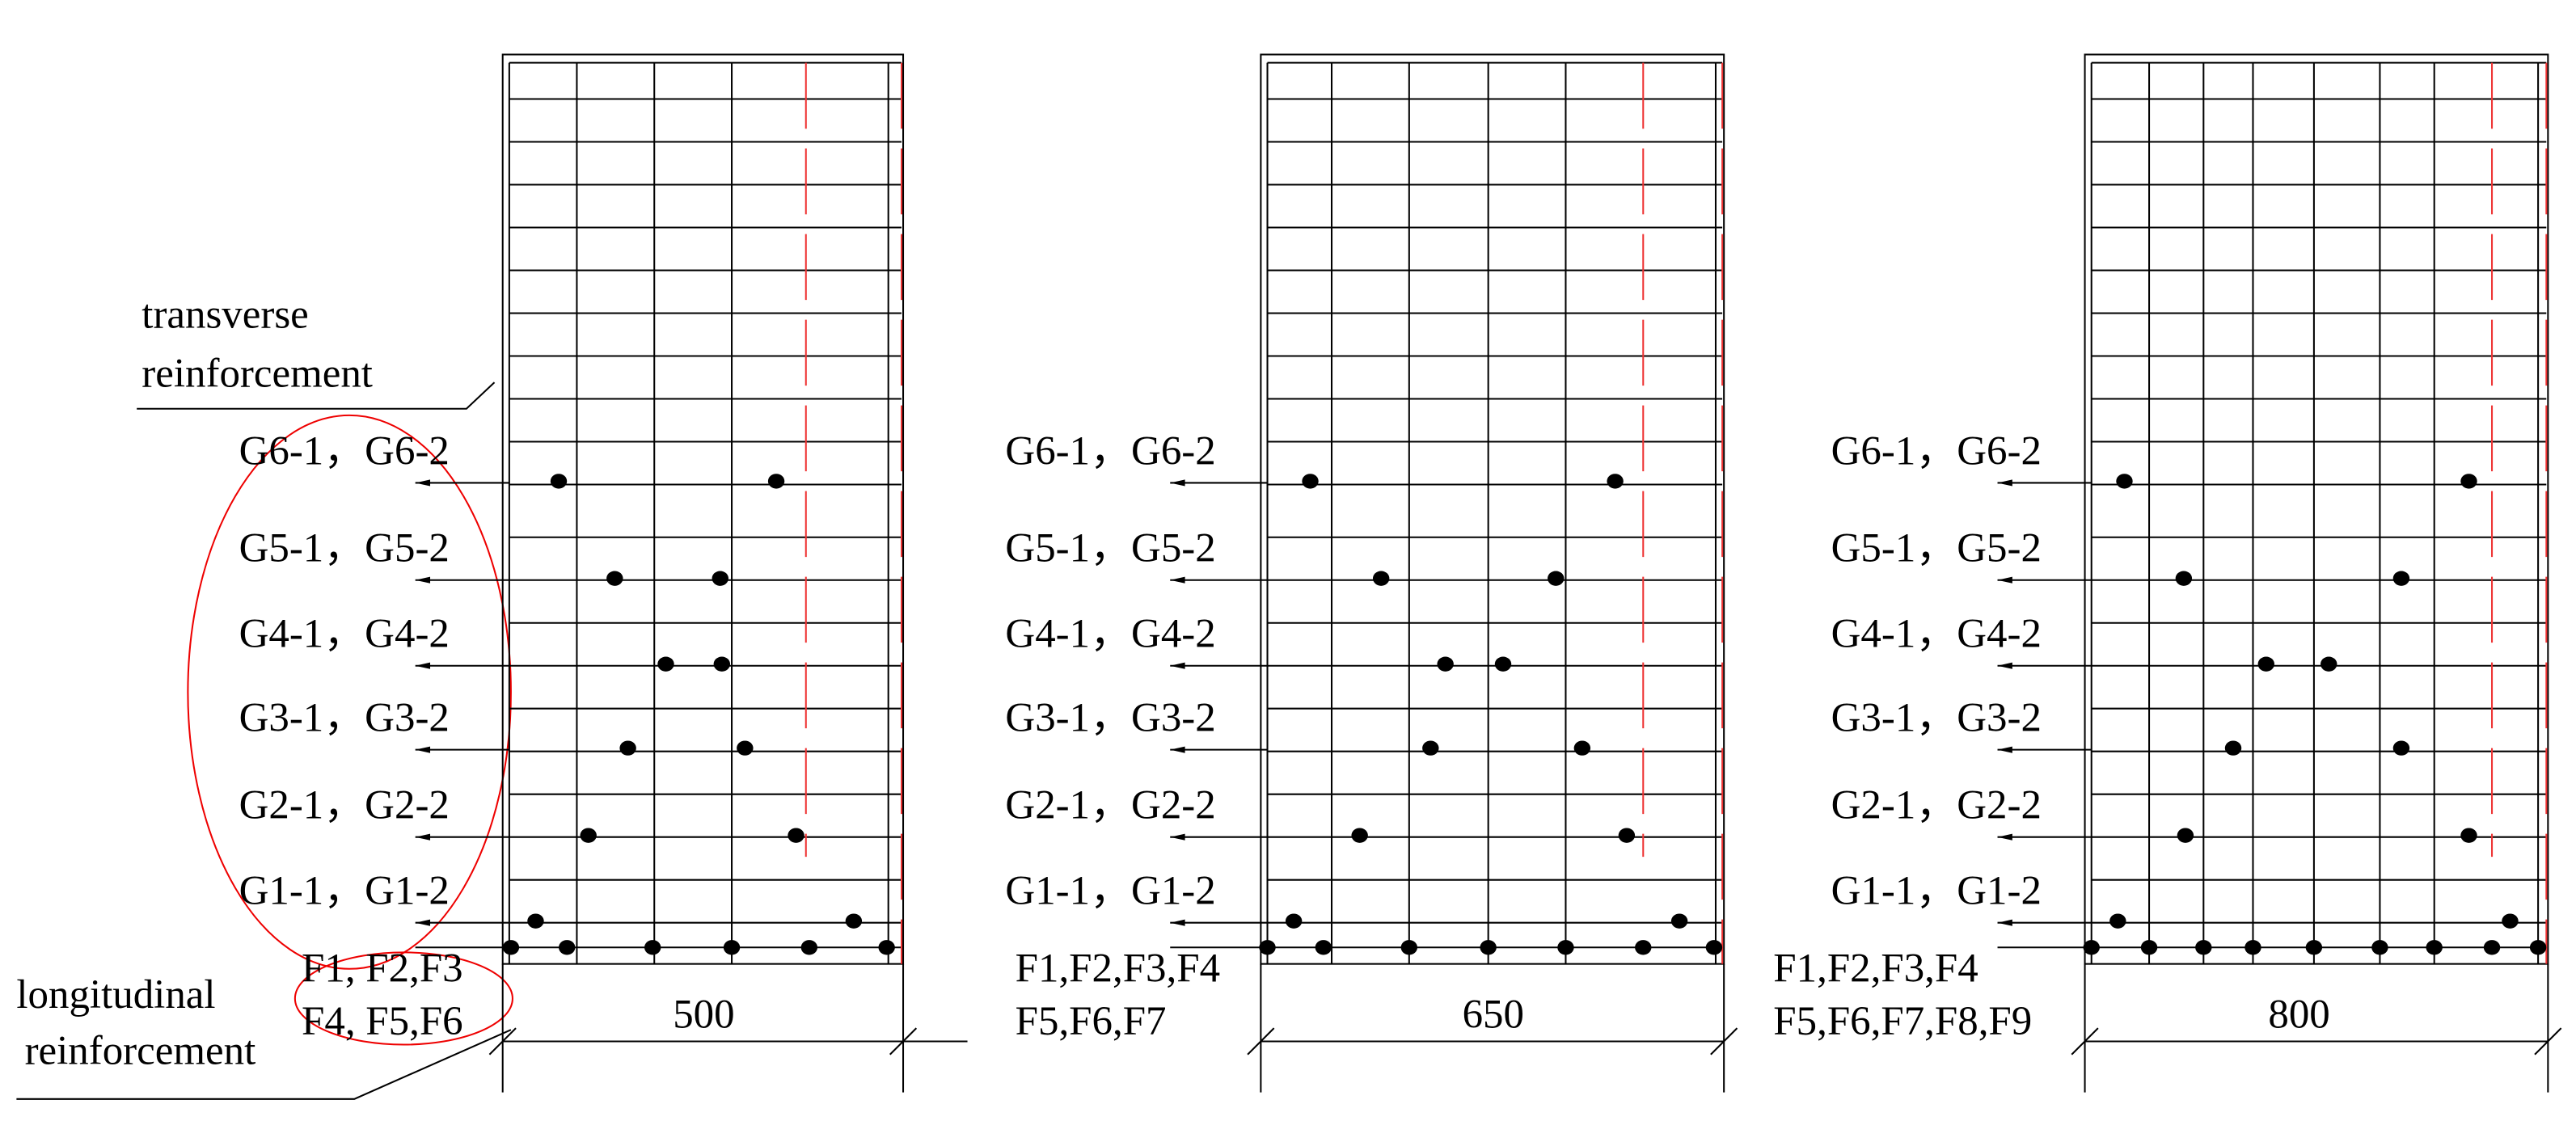  I want to click on f-label: F1,F2,F3,F4, so click(1875, 969).